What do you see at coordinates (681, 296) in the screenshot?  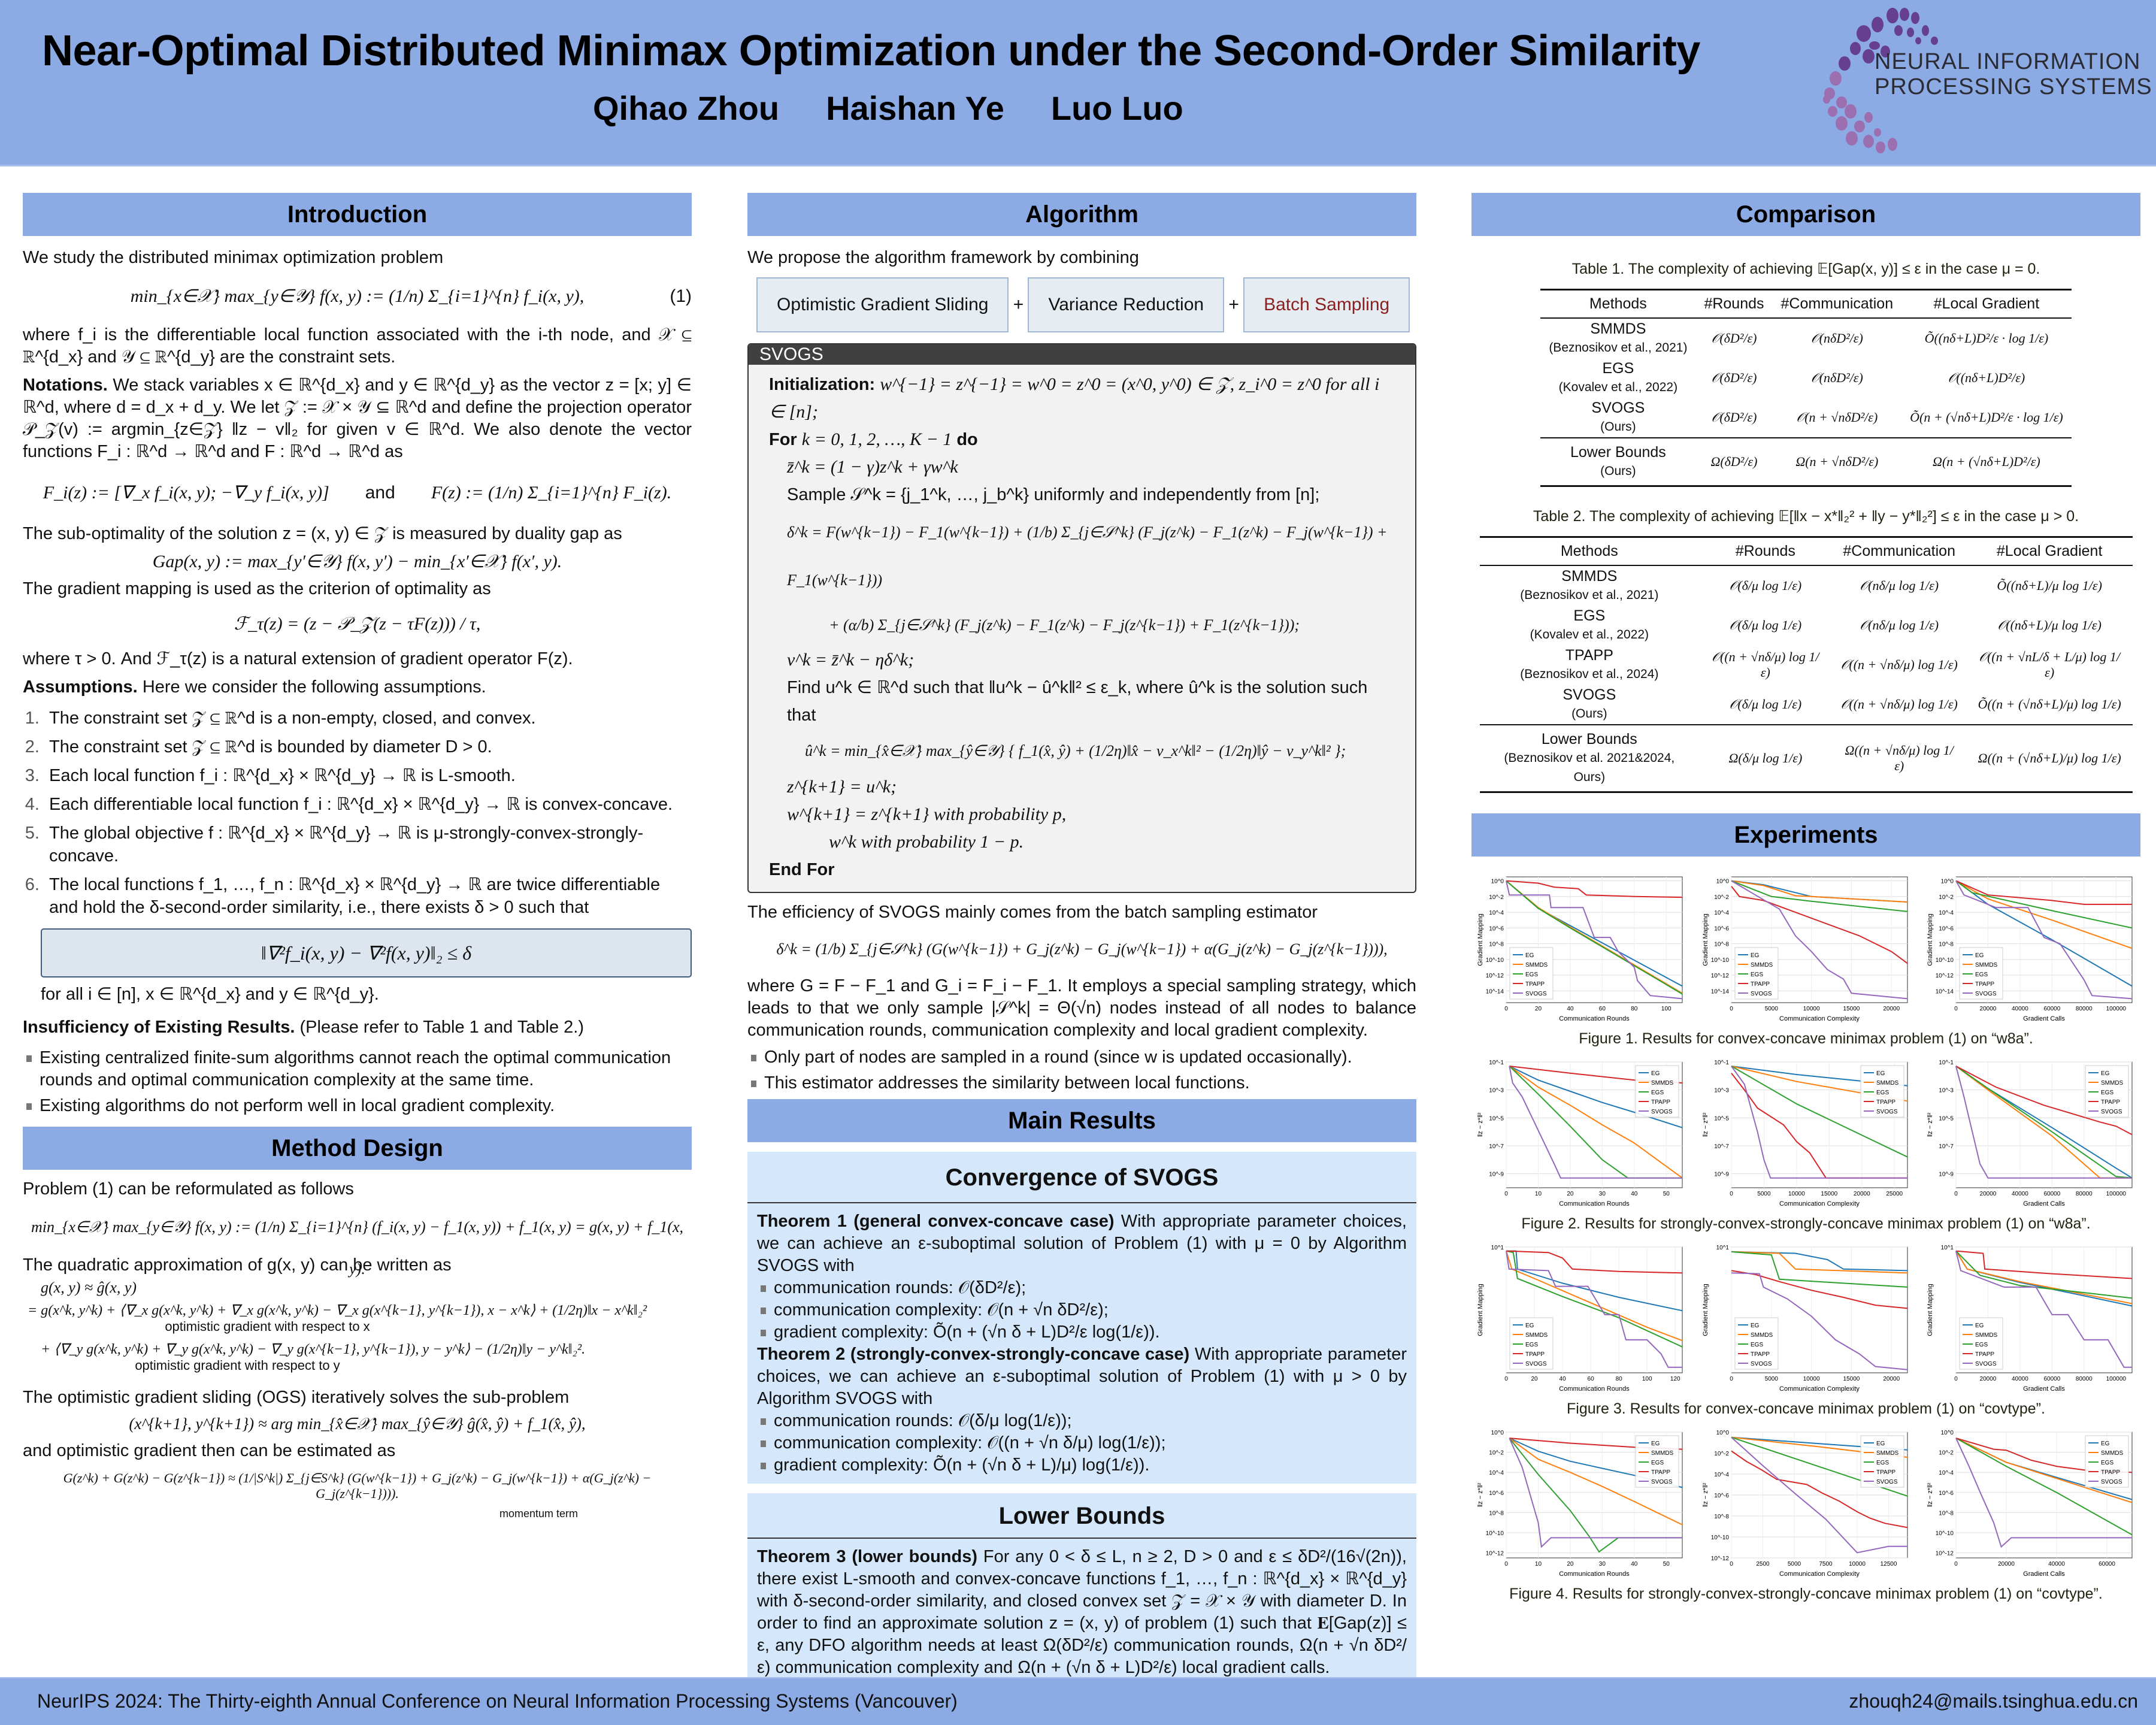 I see `equation-number: (1)` at bounding box center [681, 296].